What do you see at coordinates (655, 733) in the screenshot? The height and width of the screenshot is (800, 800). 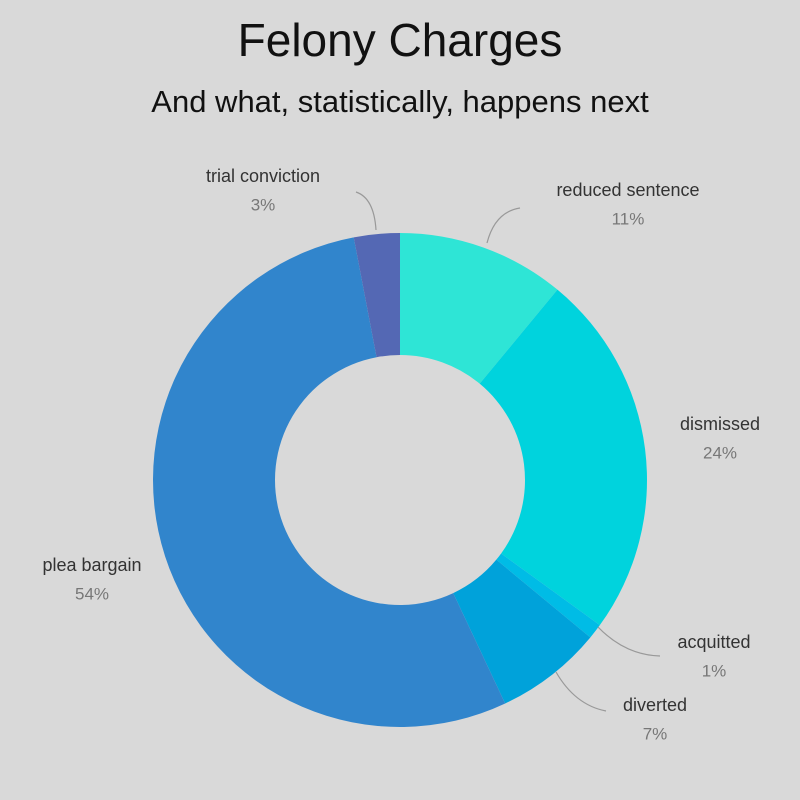 I see `slice-value-label: 7%` at bounding box center [655, 733].